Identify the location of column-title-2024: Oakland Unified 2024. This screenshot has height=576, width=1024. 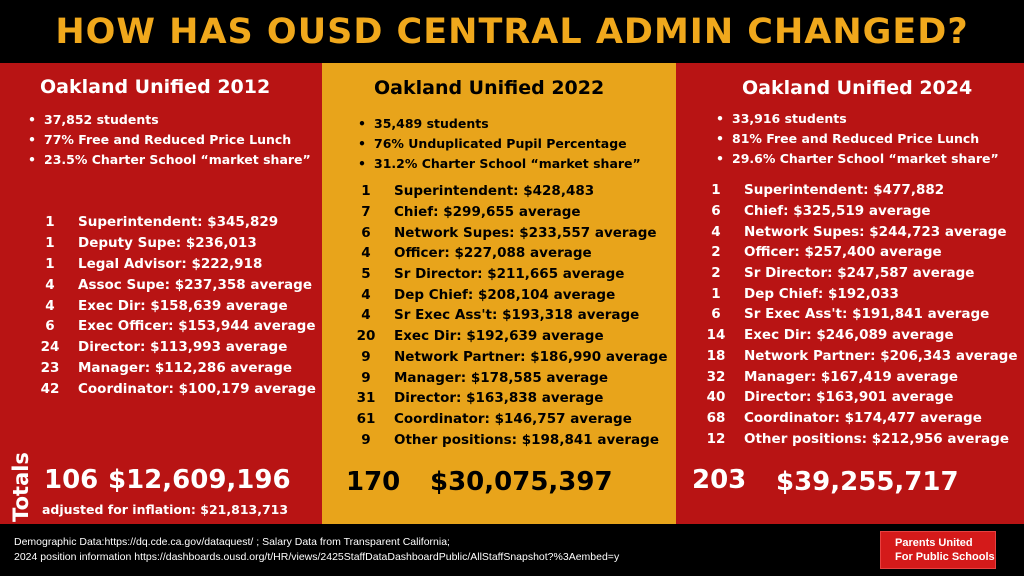
(857, 88).